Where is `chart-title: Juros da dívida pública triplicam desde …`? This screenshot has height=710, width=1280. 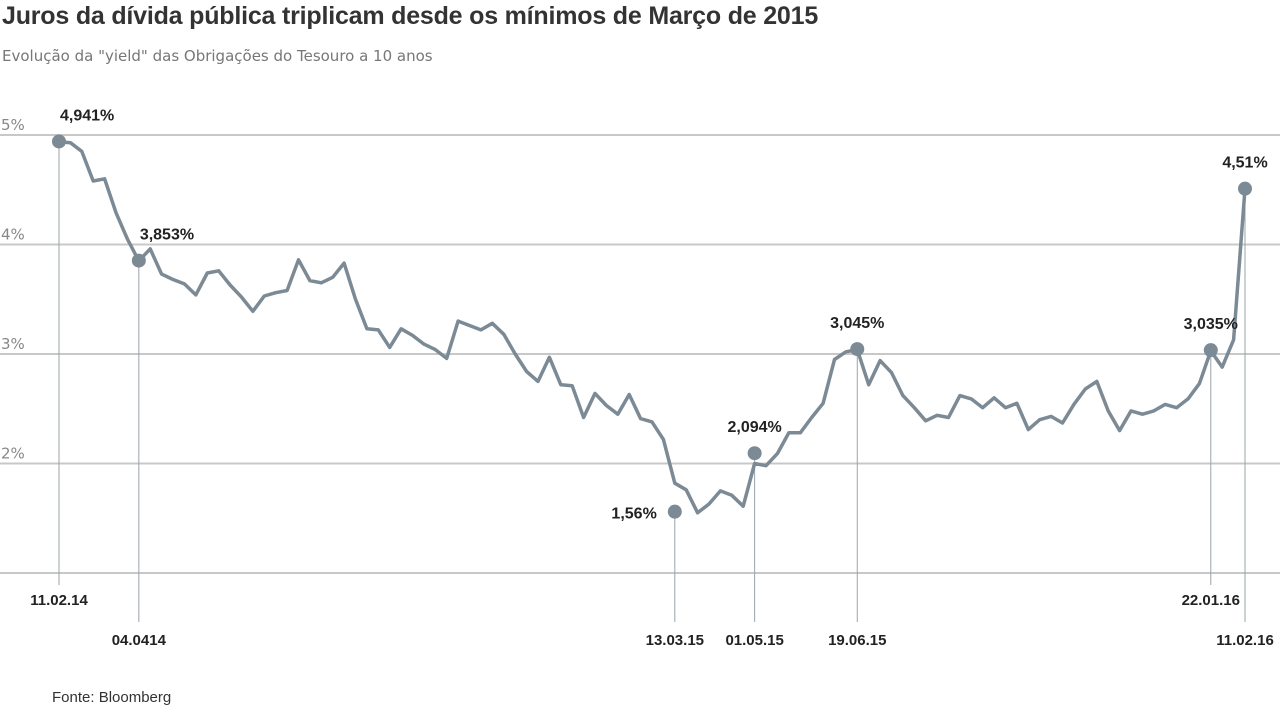
chart-title: Juros da dívida pública triplicam desde … is located at coordinates (410, 16).